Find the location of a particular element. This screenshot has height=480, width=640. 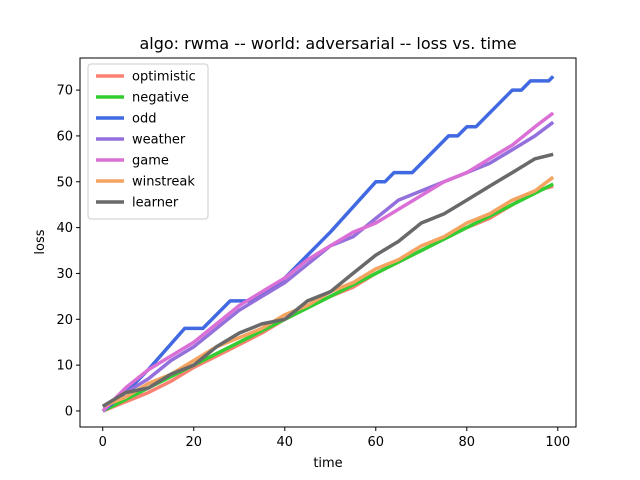

x-tick-label: 20 is located at coordinates (193, 442).